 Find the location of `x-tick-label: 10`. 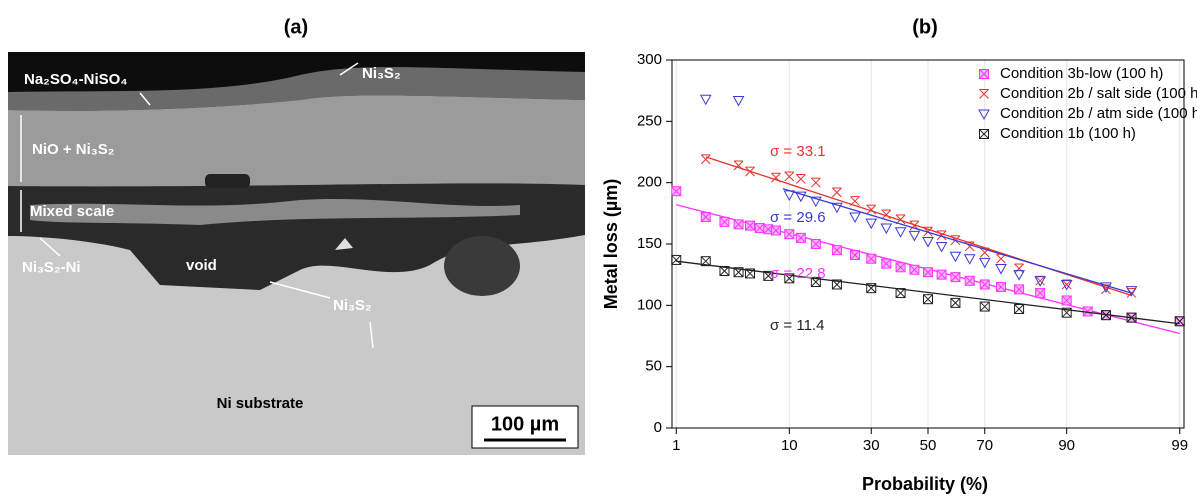

x-tick-label: 10 is located at coordinates (789, 445).